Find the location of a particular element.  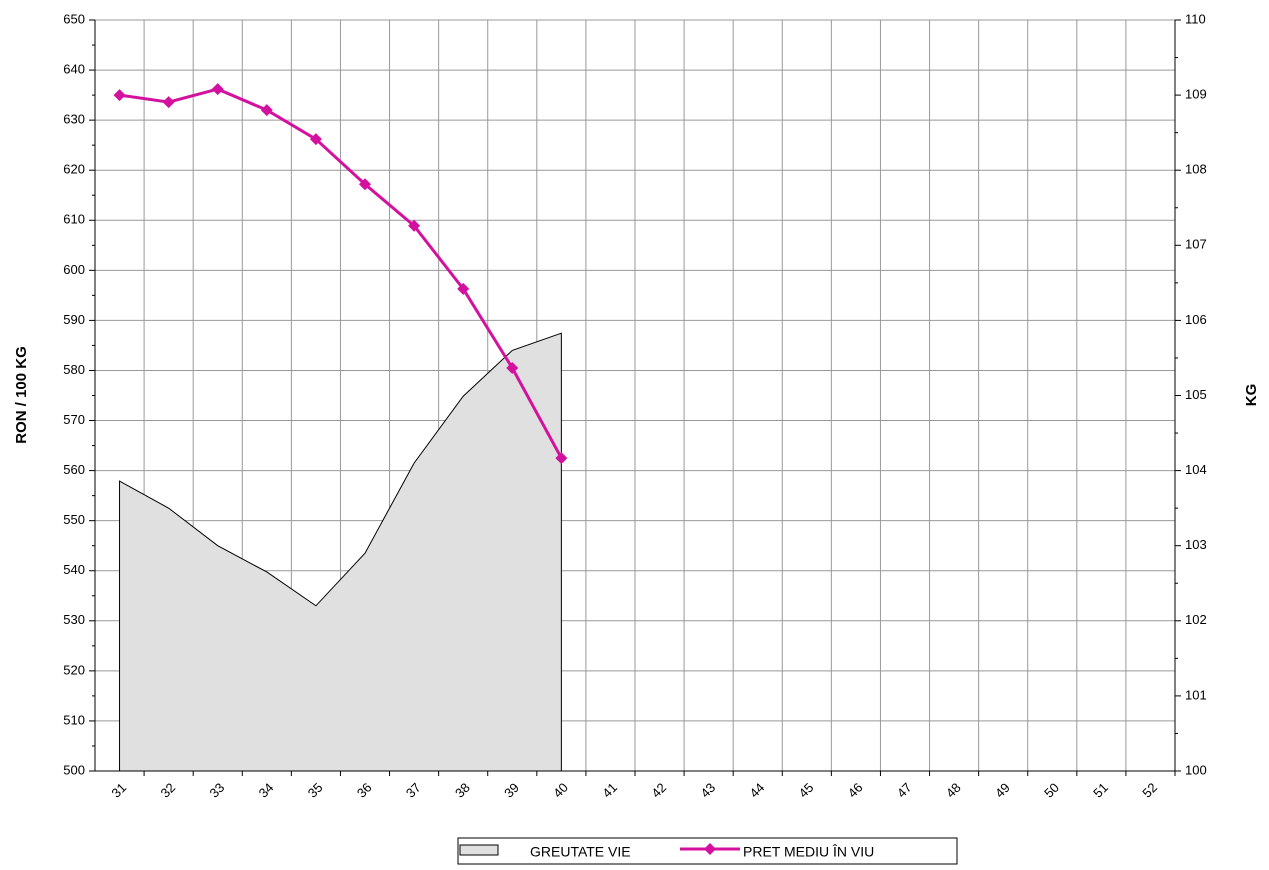

legend-marker is located at coordinates (710, 849).